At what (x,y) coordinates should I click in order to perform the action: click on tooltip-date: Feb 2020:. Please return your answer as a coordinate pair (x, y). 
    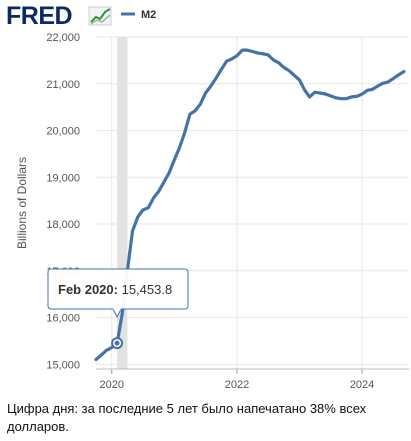
    Looking at the image, I should click on (90, 289).